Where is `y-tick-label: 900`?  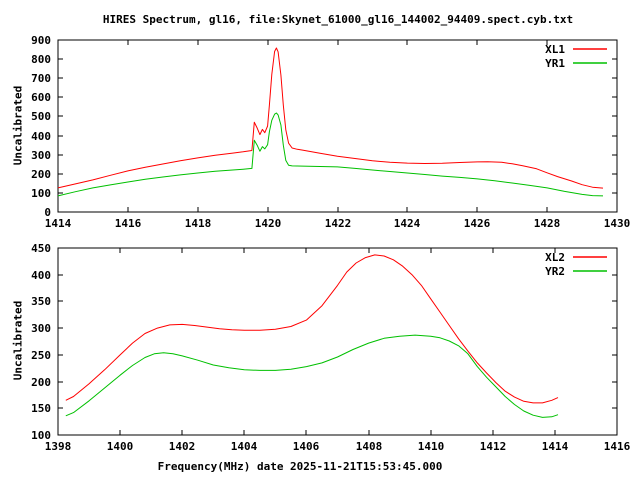
y-tick-label: 900 is located at coordinates (41, 40).